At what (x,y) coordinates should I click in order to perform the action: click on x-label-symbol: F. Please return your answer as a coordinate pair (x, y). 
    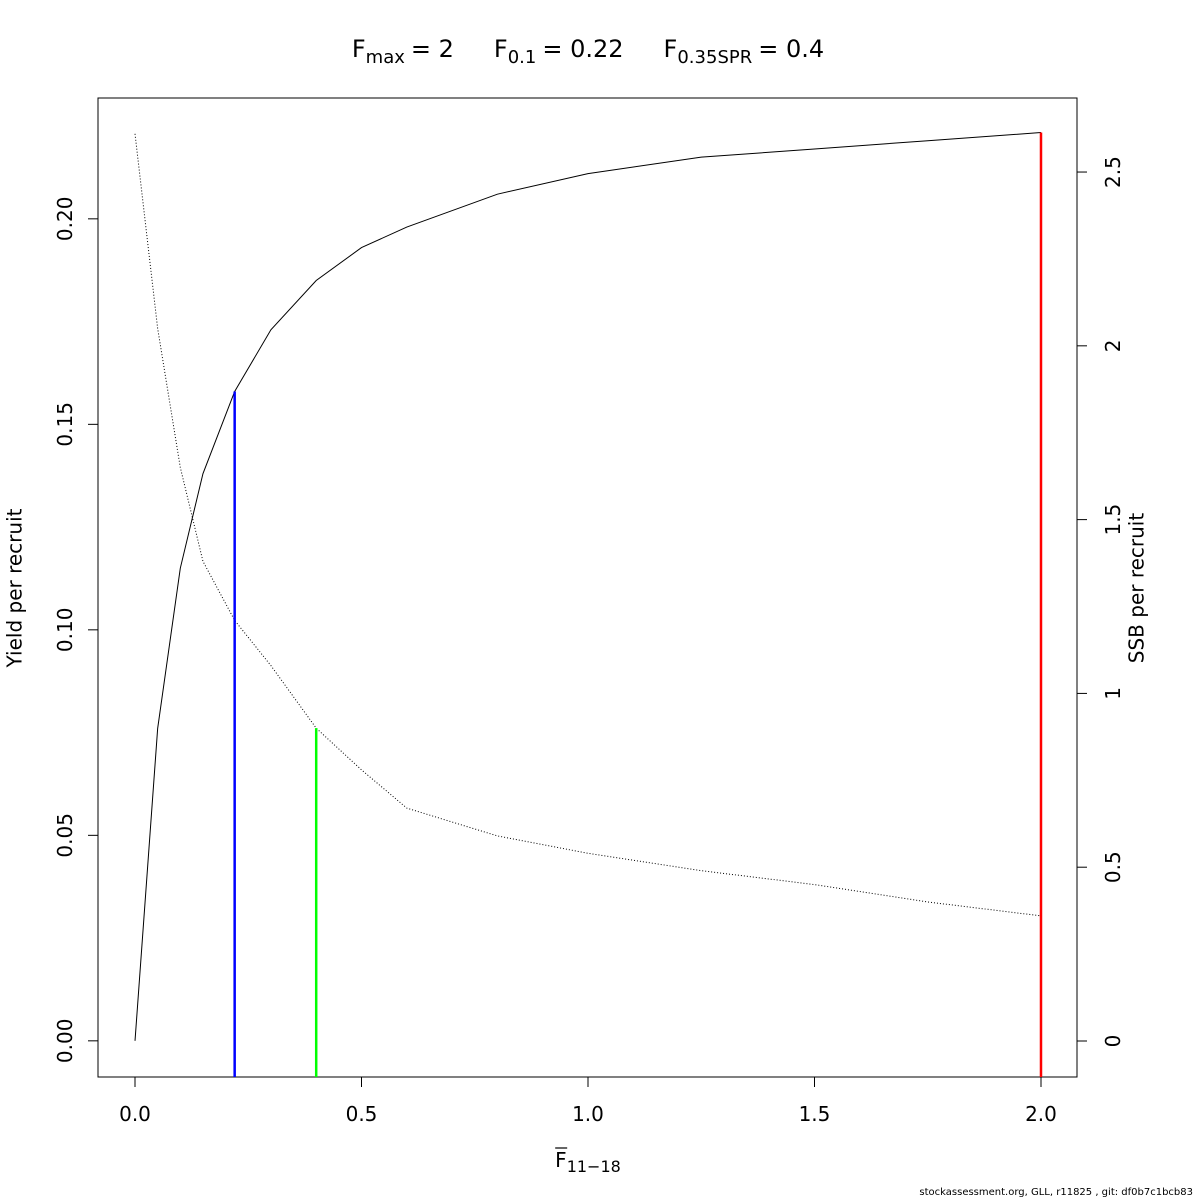
    Looking at the image, I should click on (561, 1160).